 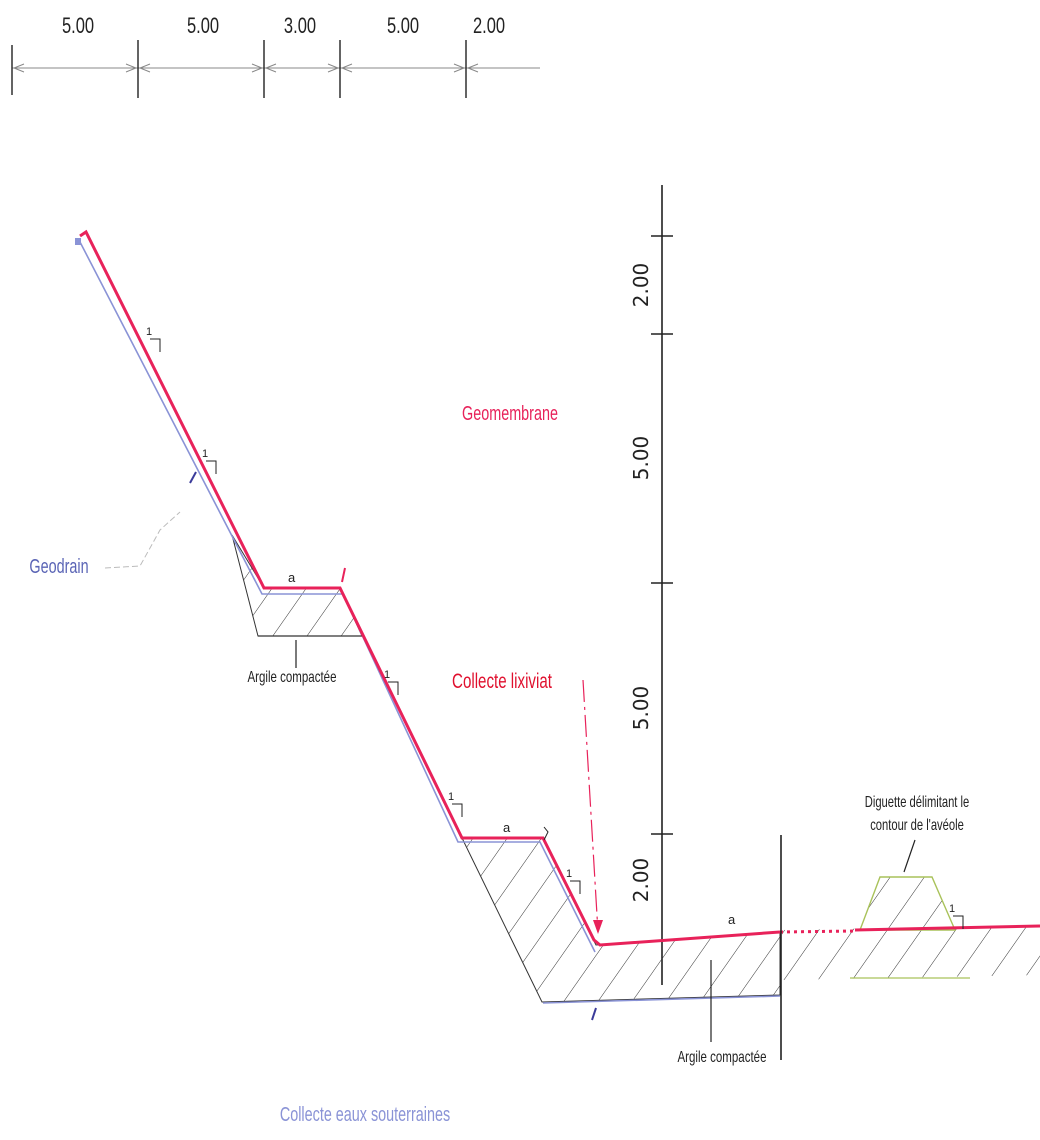 What do you see at coordinates (502, 680) in the screenshot?
I see `collecte-lixiviat-label: Collecte lixiviat` at bounding box center [502, 680].